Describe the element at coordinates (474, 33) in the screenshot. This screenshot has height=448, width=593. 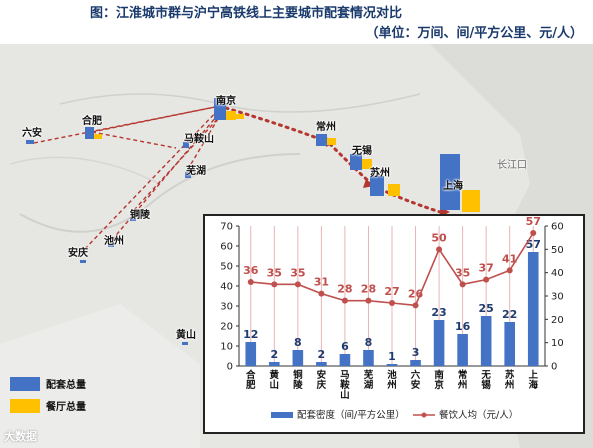
I see `page-subtitle: （单位：万间、间/平方公里、元/人）` at that location.